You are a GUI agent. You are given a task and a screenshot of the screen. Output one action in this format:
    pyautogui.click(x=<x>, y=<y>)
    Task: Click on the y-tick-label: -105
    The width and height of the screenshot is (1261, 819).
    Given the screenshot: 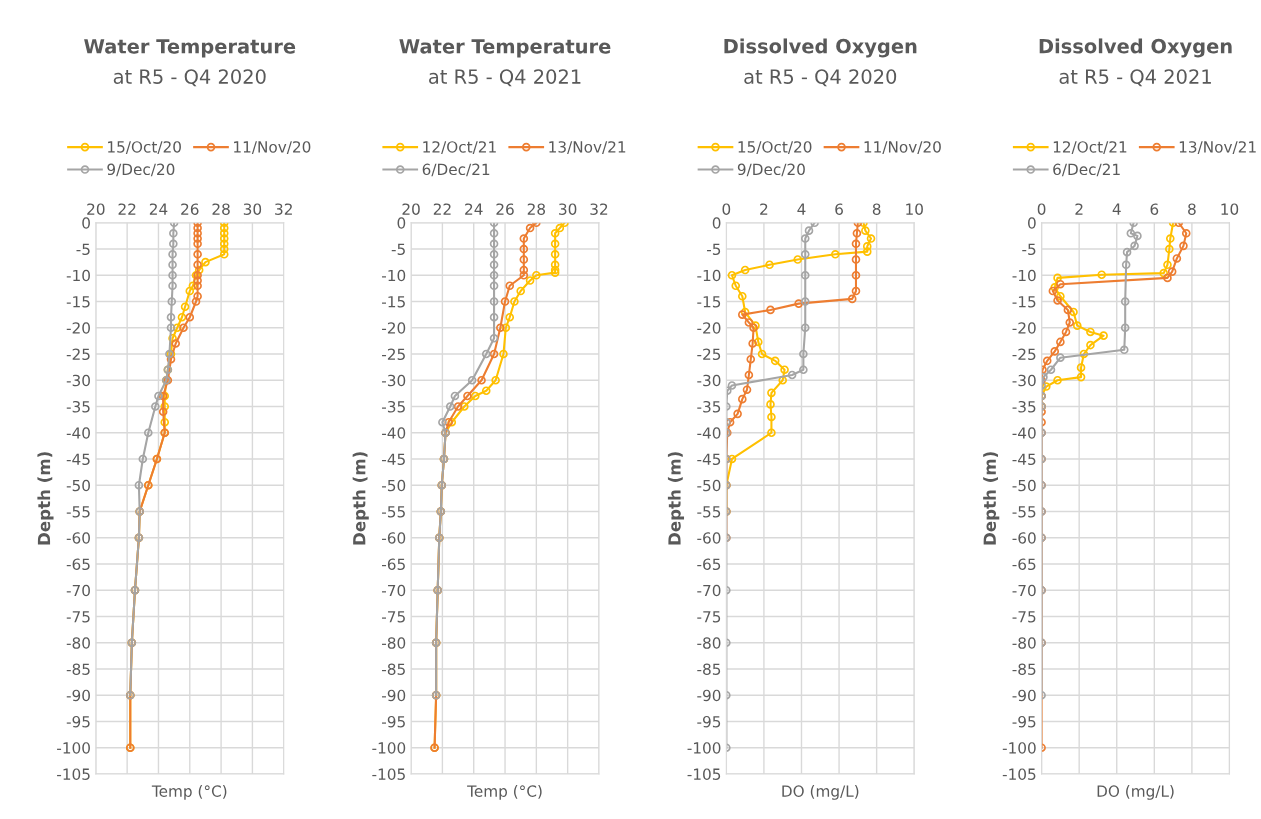 What is the action you would take?
    pyautogui.click(x=388, y=774)
    